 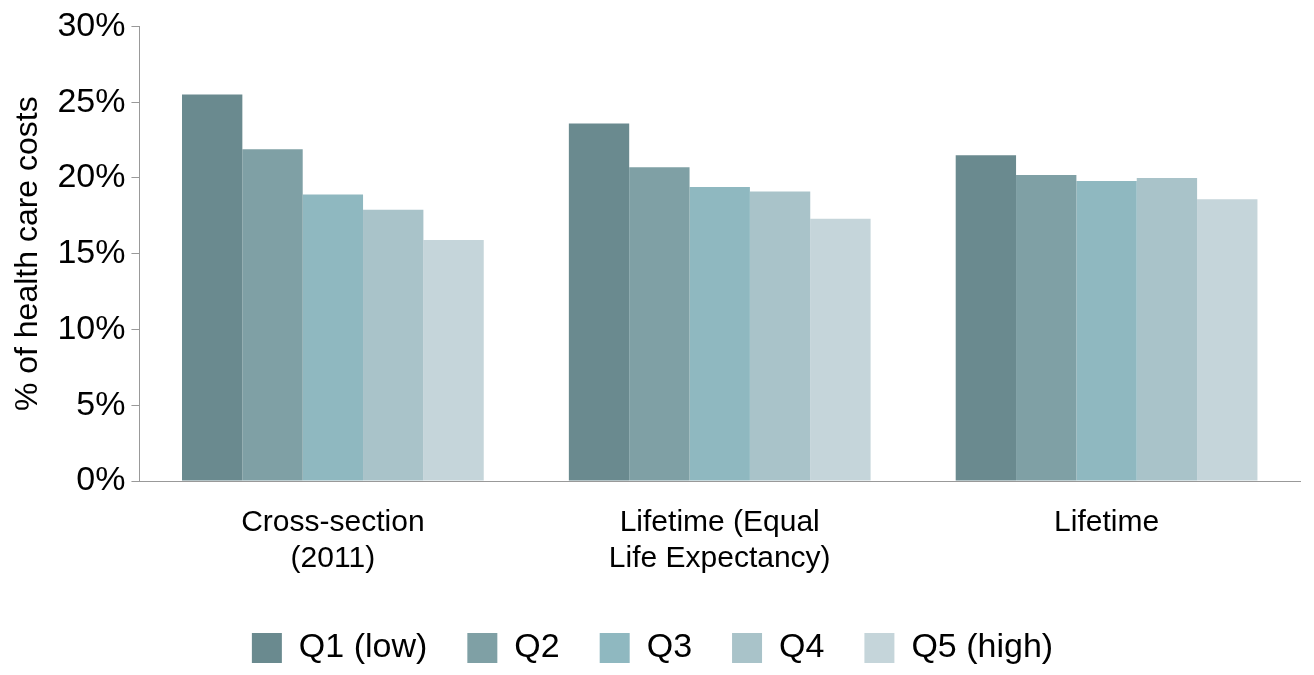 I want to click on legend-label: Q4, so click(x=802, y=645).